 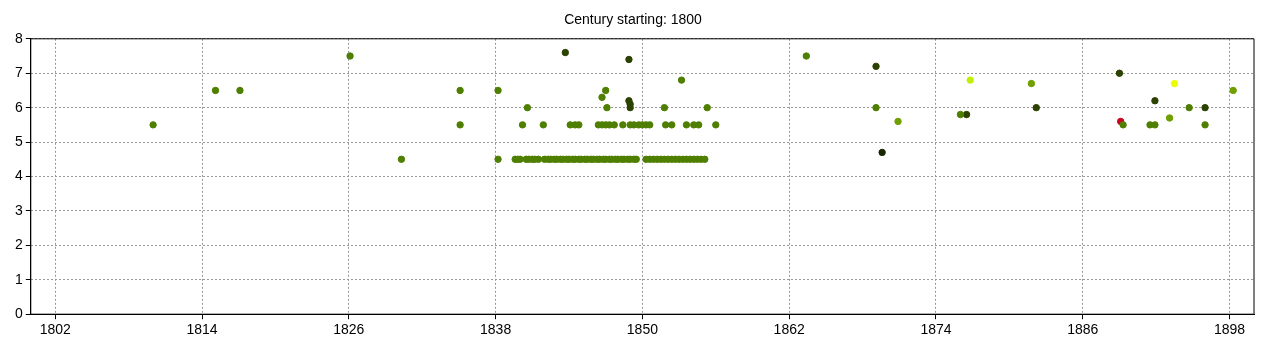 What do you see at coordinates (496, 329) in the screenshot?
I see `x-tick-label: 1838` at bounding box center [496, 329].